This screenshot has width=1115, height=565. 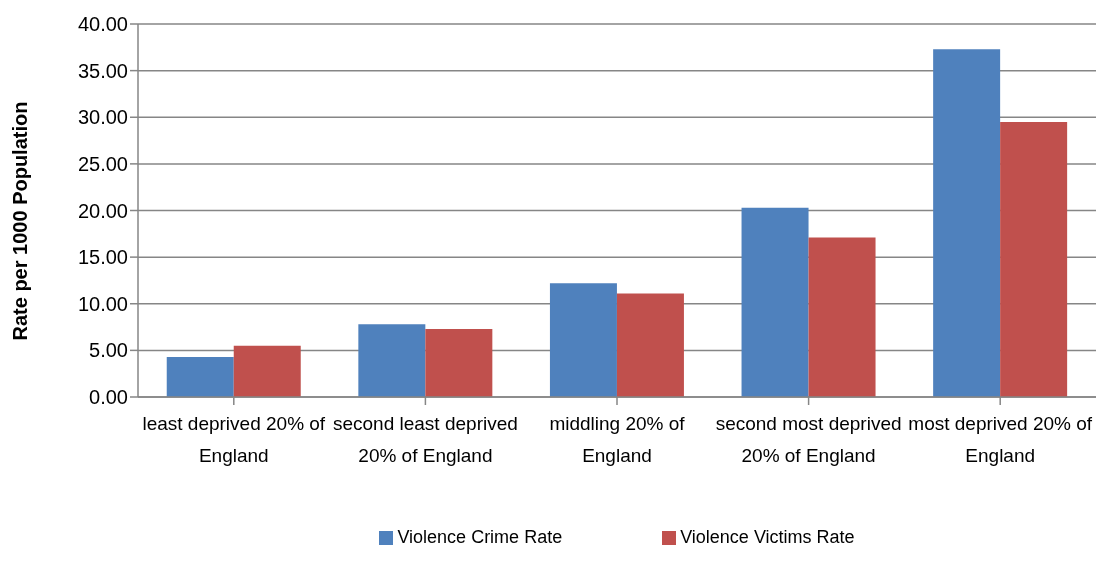 I want to click on x-tick-label: least deprived 20% of England, so click(x=234, y=440).